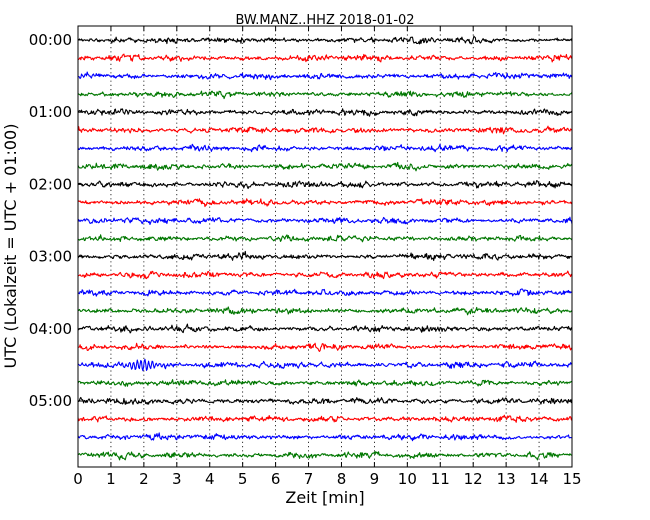  I want to click on x-tick-label: 14, so click(539, 479).